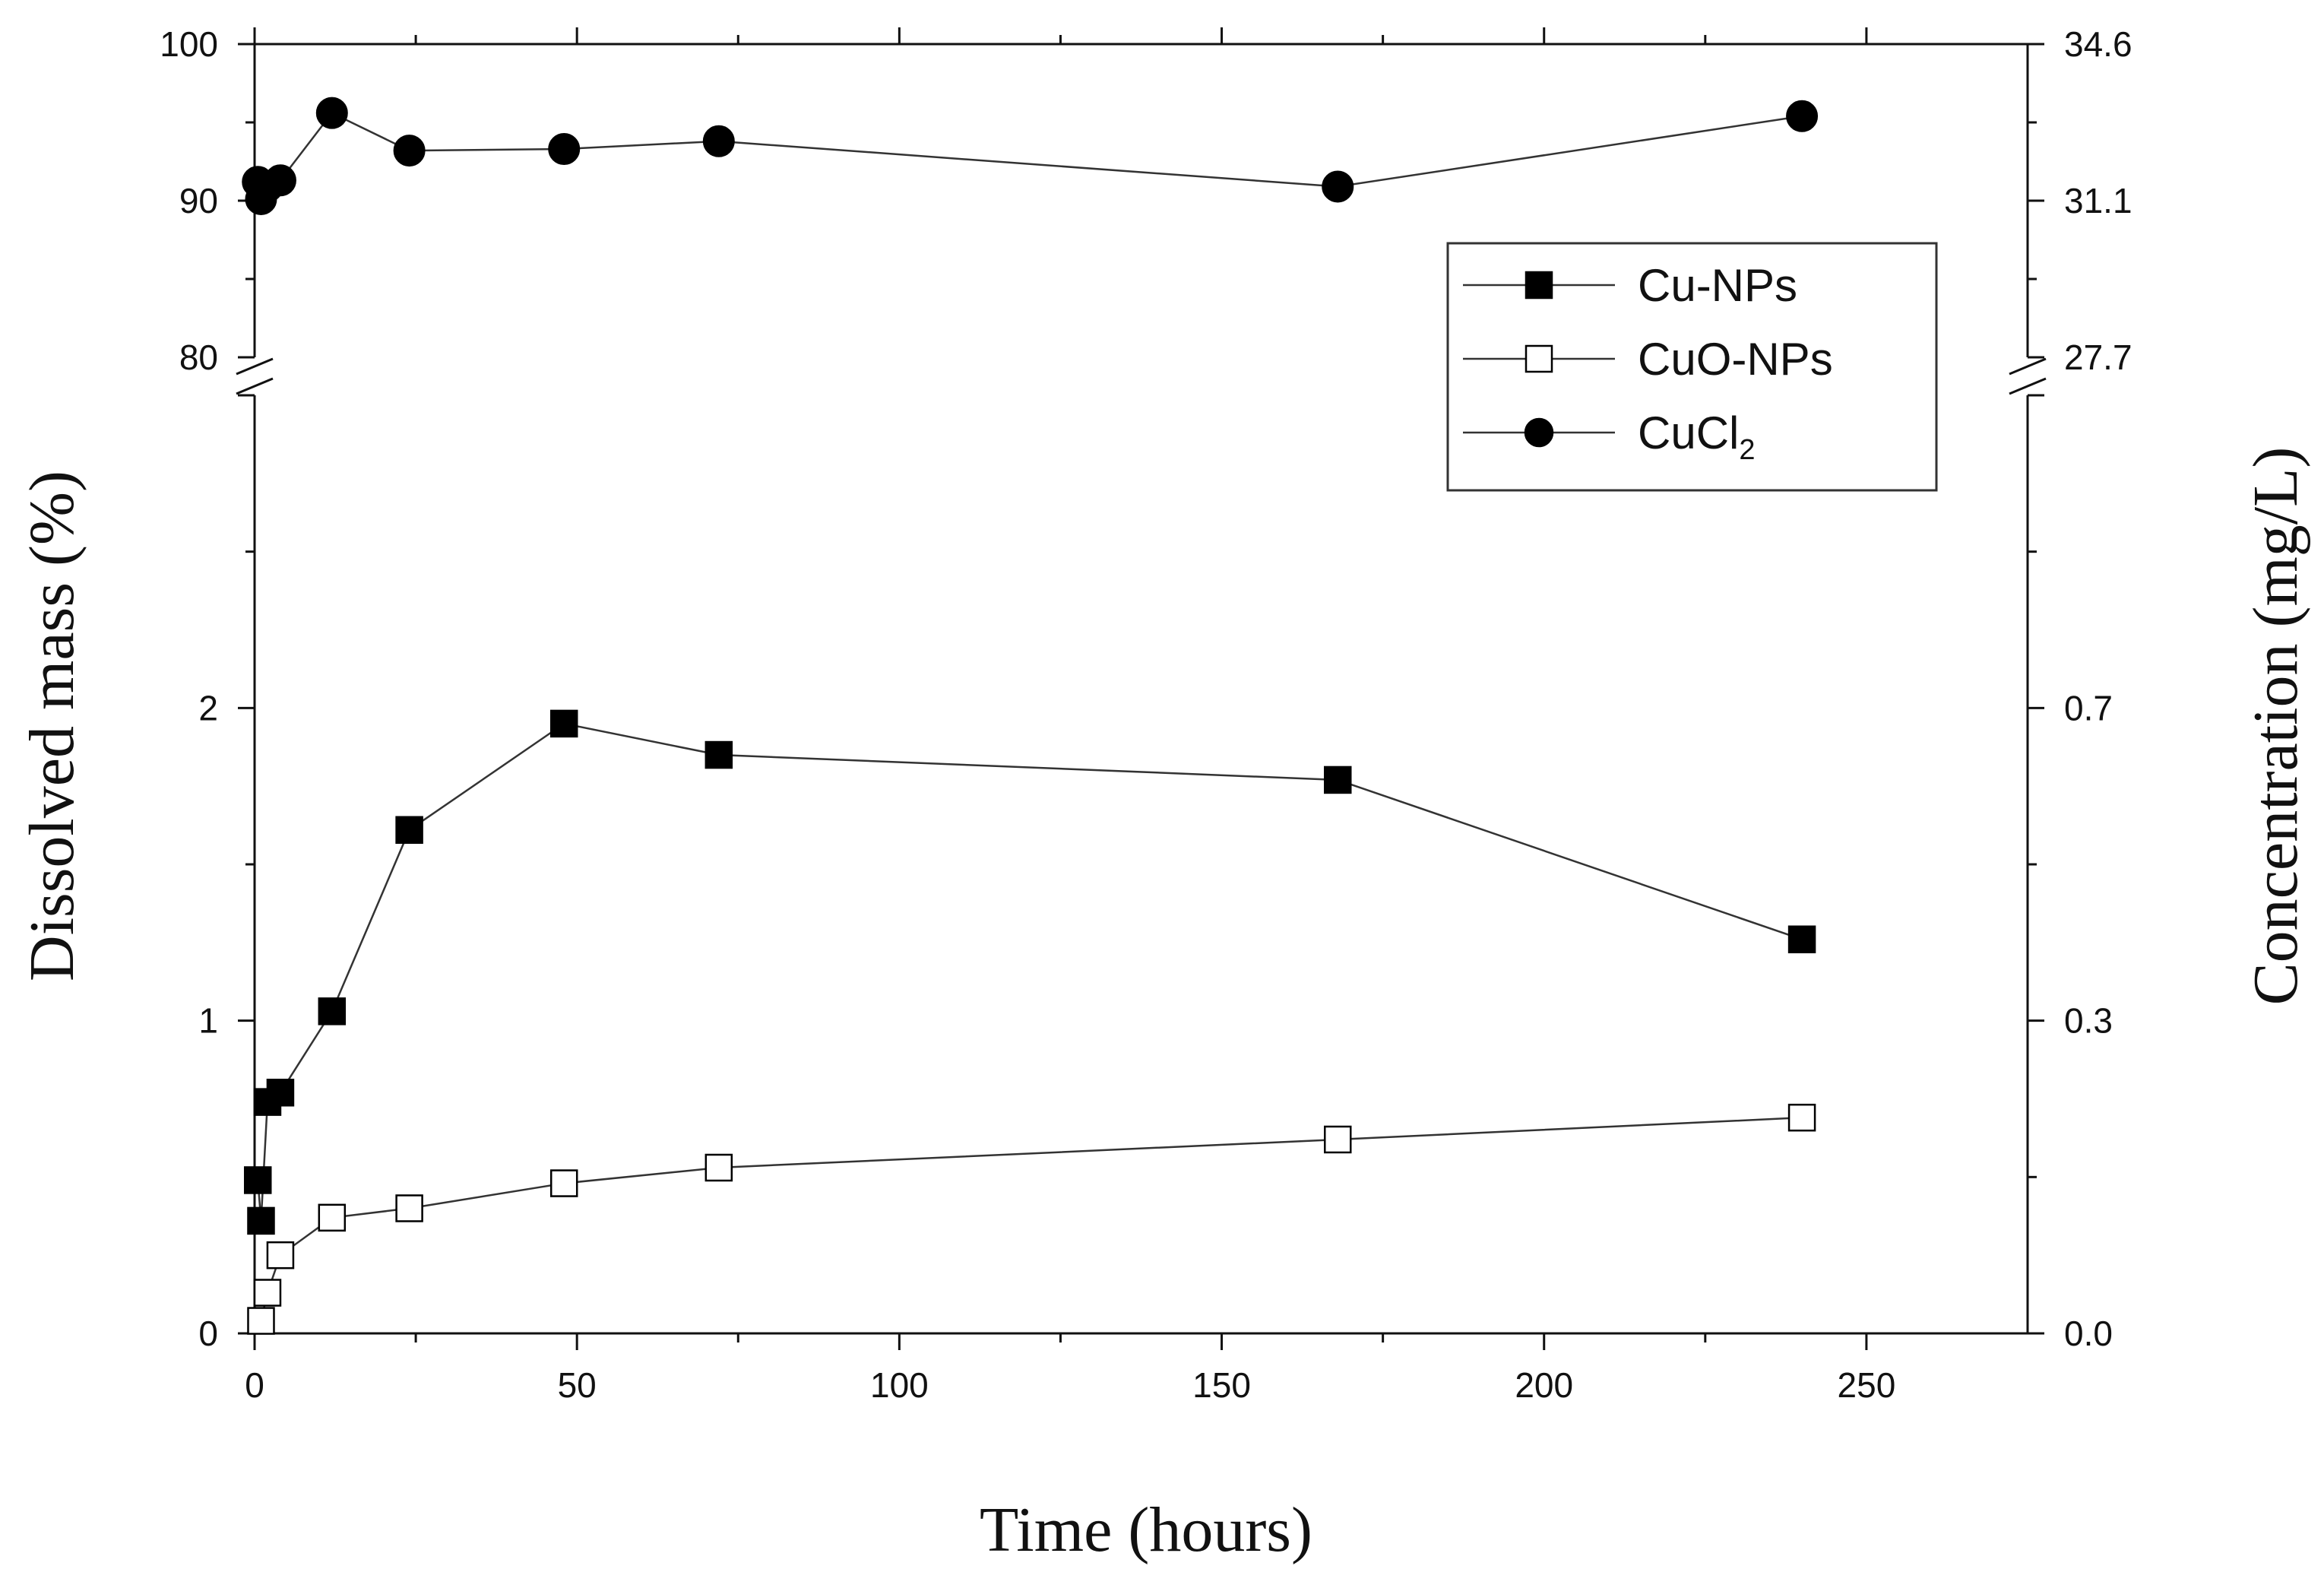  Describe the element at coordinates (2098, 357) in the screenshot. I see `y2-tick-label: 27.7` at that location.